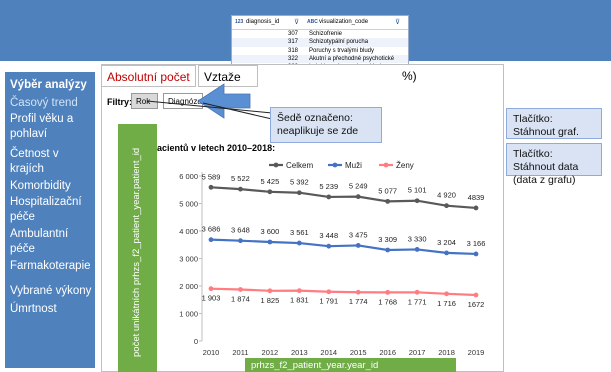  I want to click on data-label: 1 831, so click(299, 300).